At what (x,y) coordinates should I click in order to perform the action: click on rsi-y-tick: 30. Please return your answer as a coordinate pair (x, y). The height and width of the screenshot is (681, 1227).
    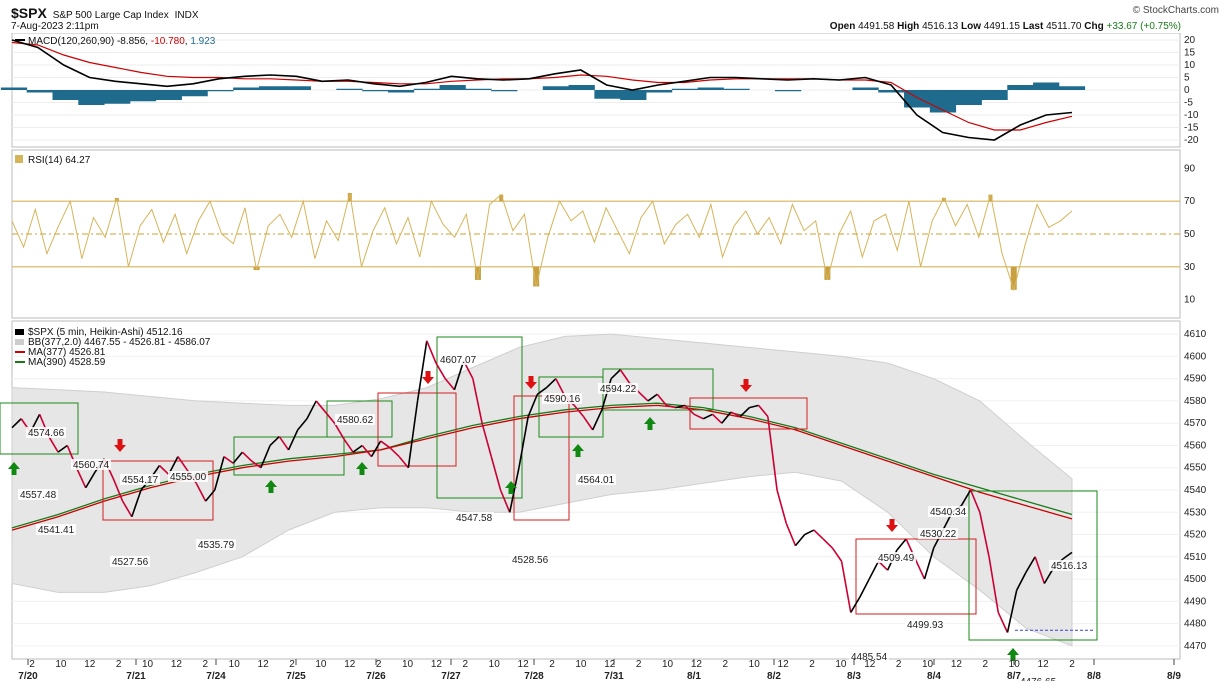
    Looking at the image, I should click on (1190, 267).